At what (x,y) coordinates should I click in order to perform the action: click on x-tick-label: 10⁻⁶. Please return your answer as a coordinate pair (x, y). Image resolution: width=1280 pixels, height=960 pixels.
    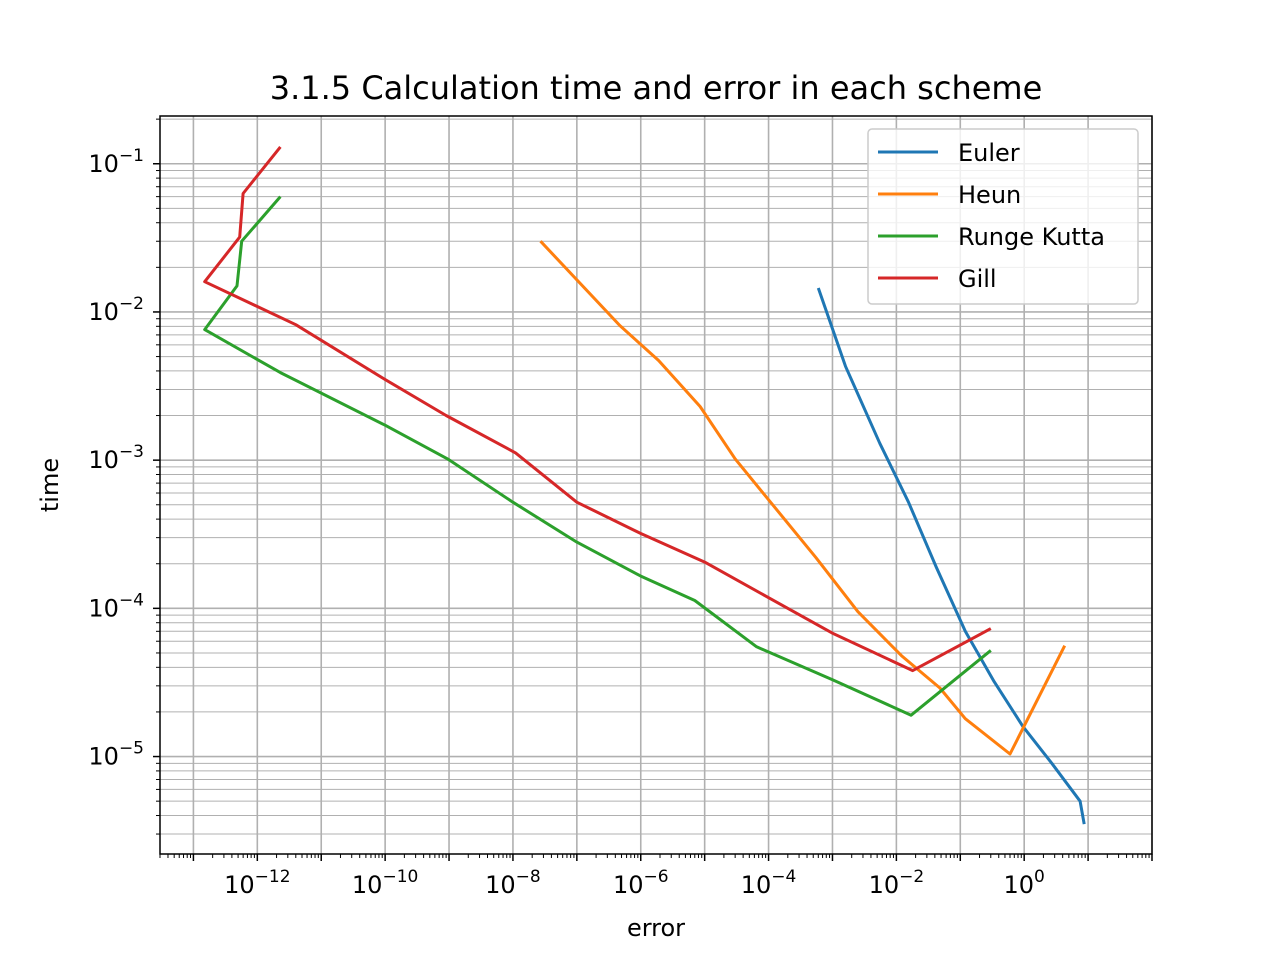
    Looking at the image, I should click on (641, 883).